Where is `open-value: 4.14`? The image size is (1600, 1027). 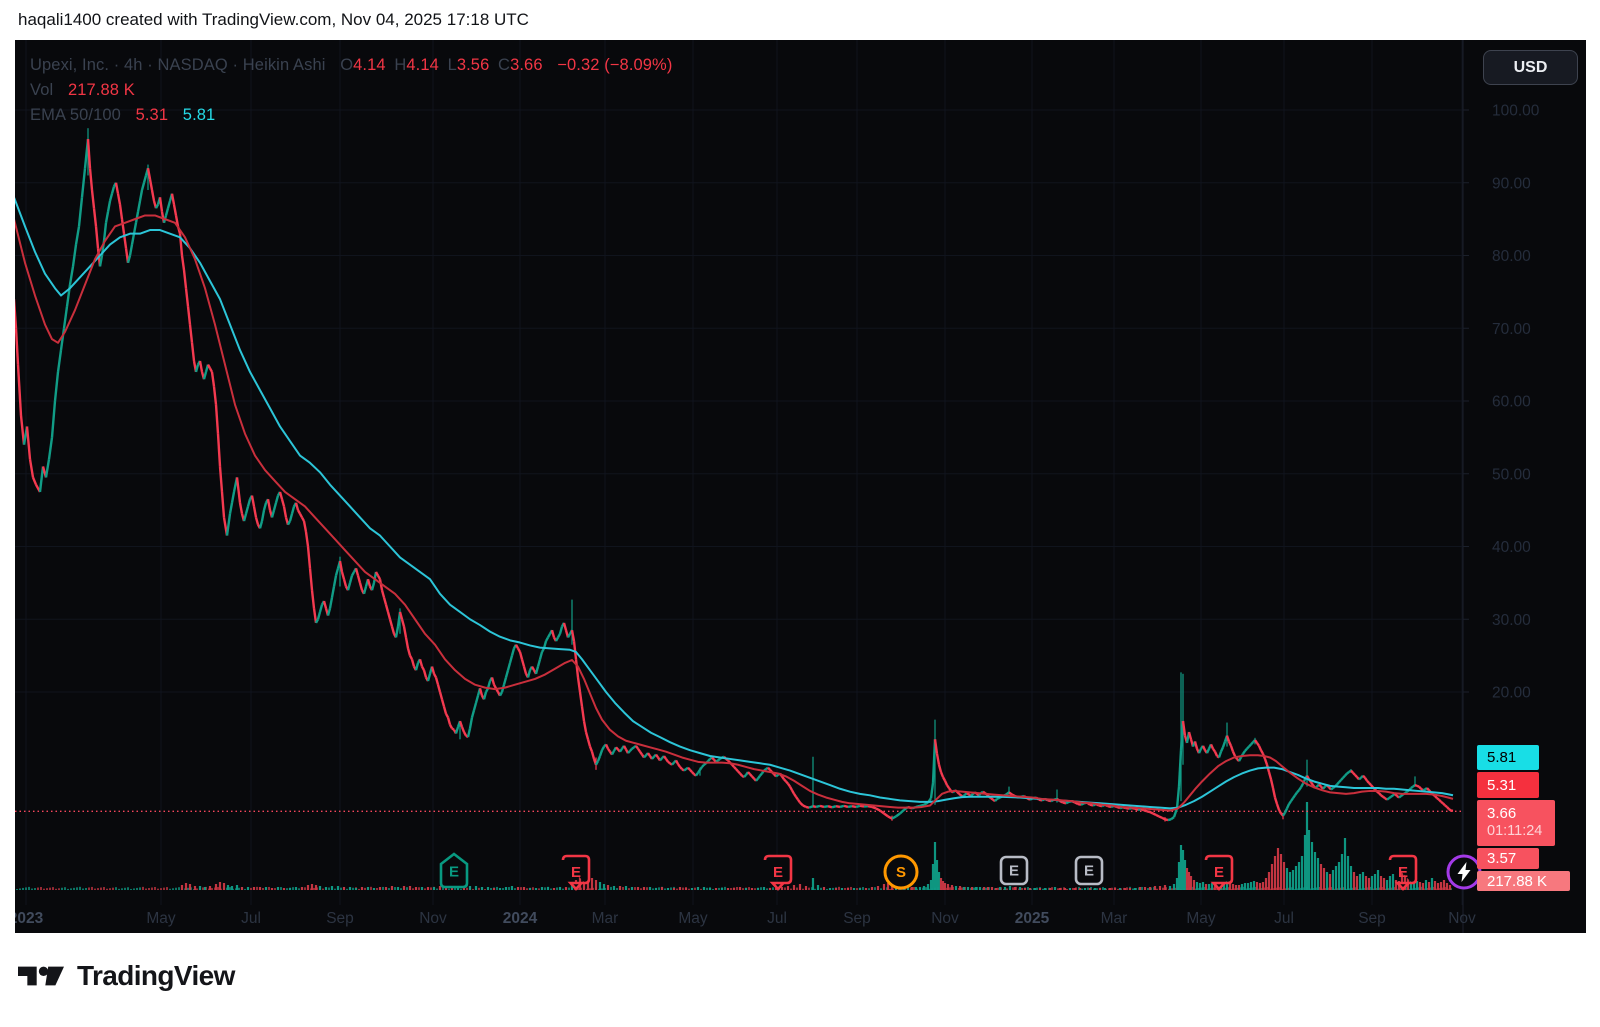 open-value: 4.14 is located at coordinates (369, 65).